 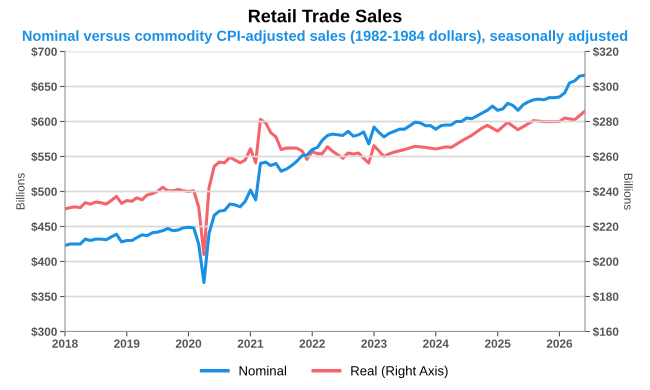 I want to click on y-tick-label: $600, so click(x=44, y=122).